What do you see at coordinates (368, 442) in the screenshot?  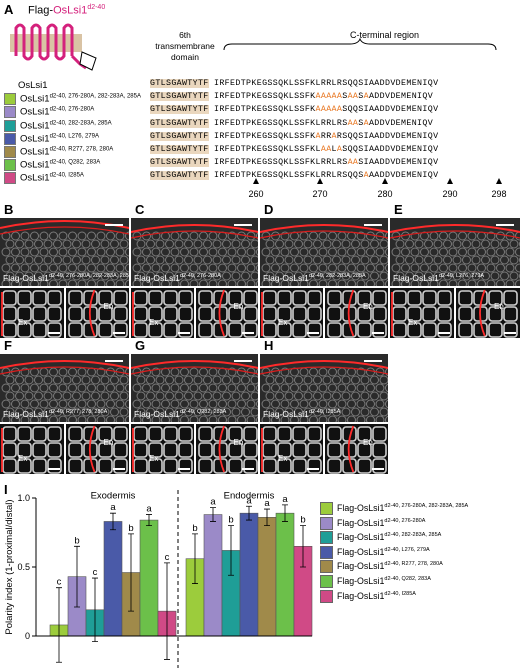 I see `en-label: En` at bounding box center [368, 442].